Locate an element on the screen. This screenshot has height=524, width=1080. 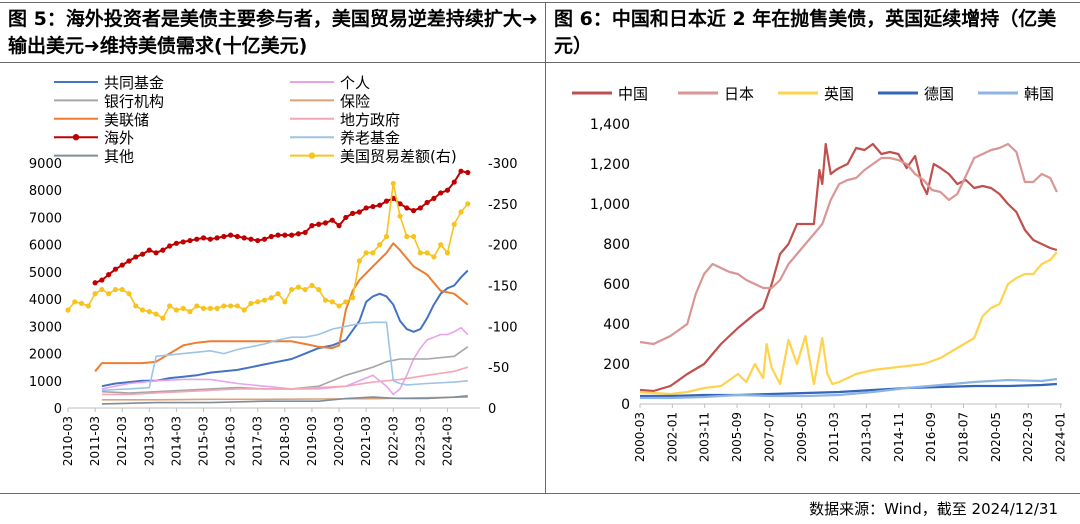
fig6-x-tick-label-11: 2020-05 is located at coordinates (996, 437).